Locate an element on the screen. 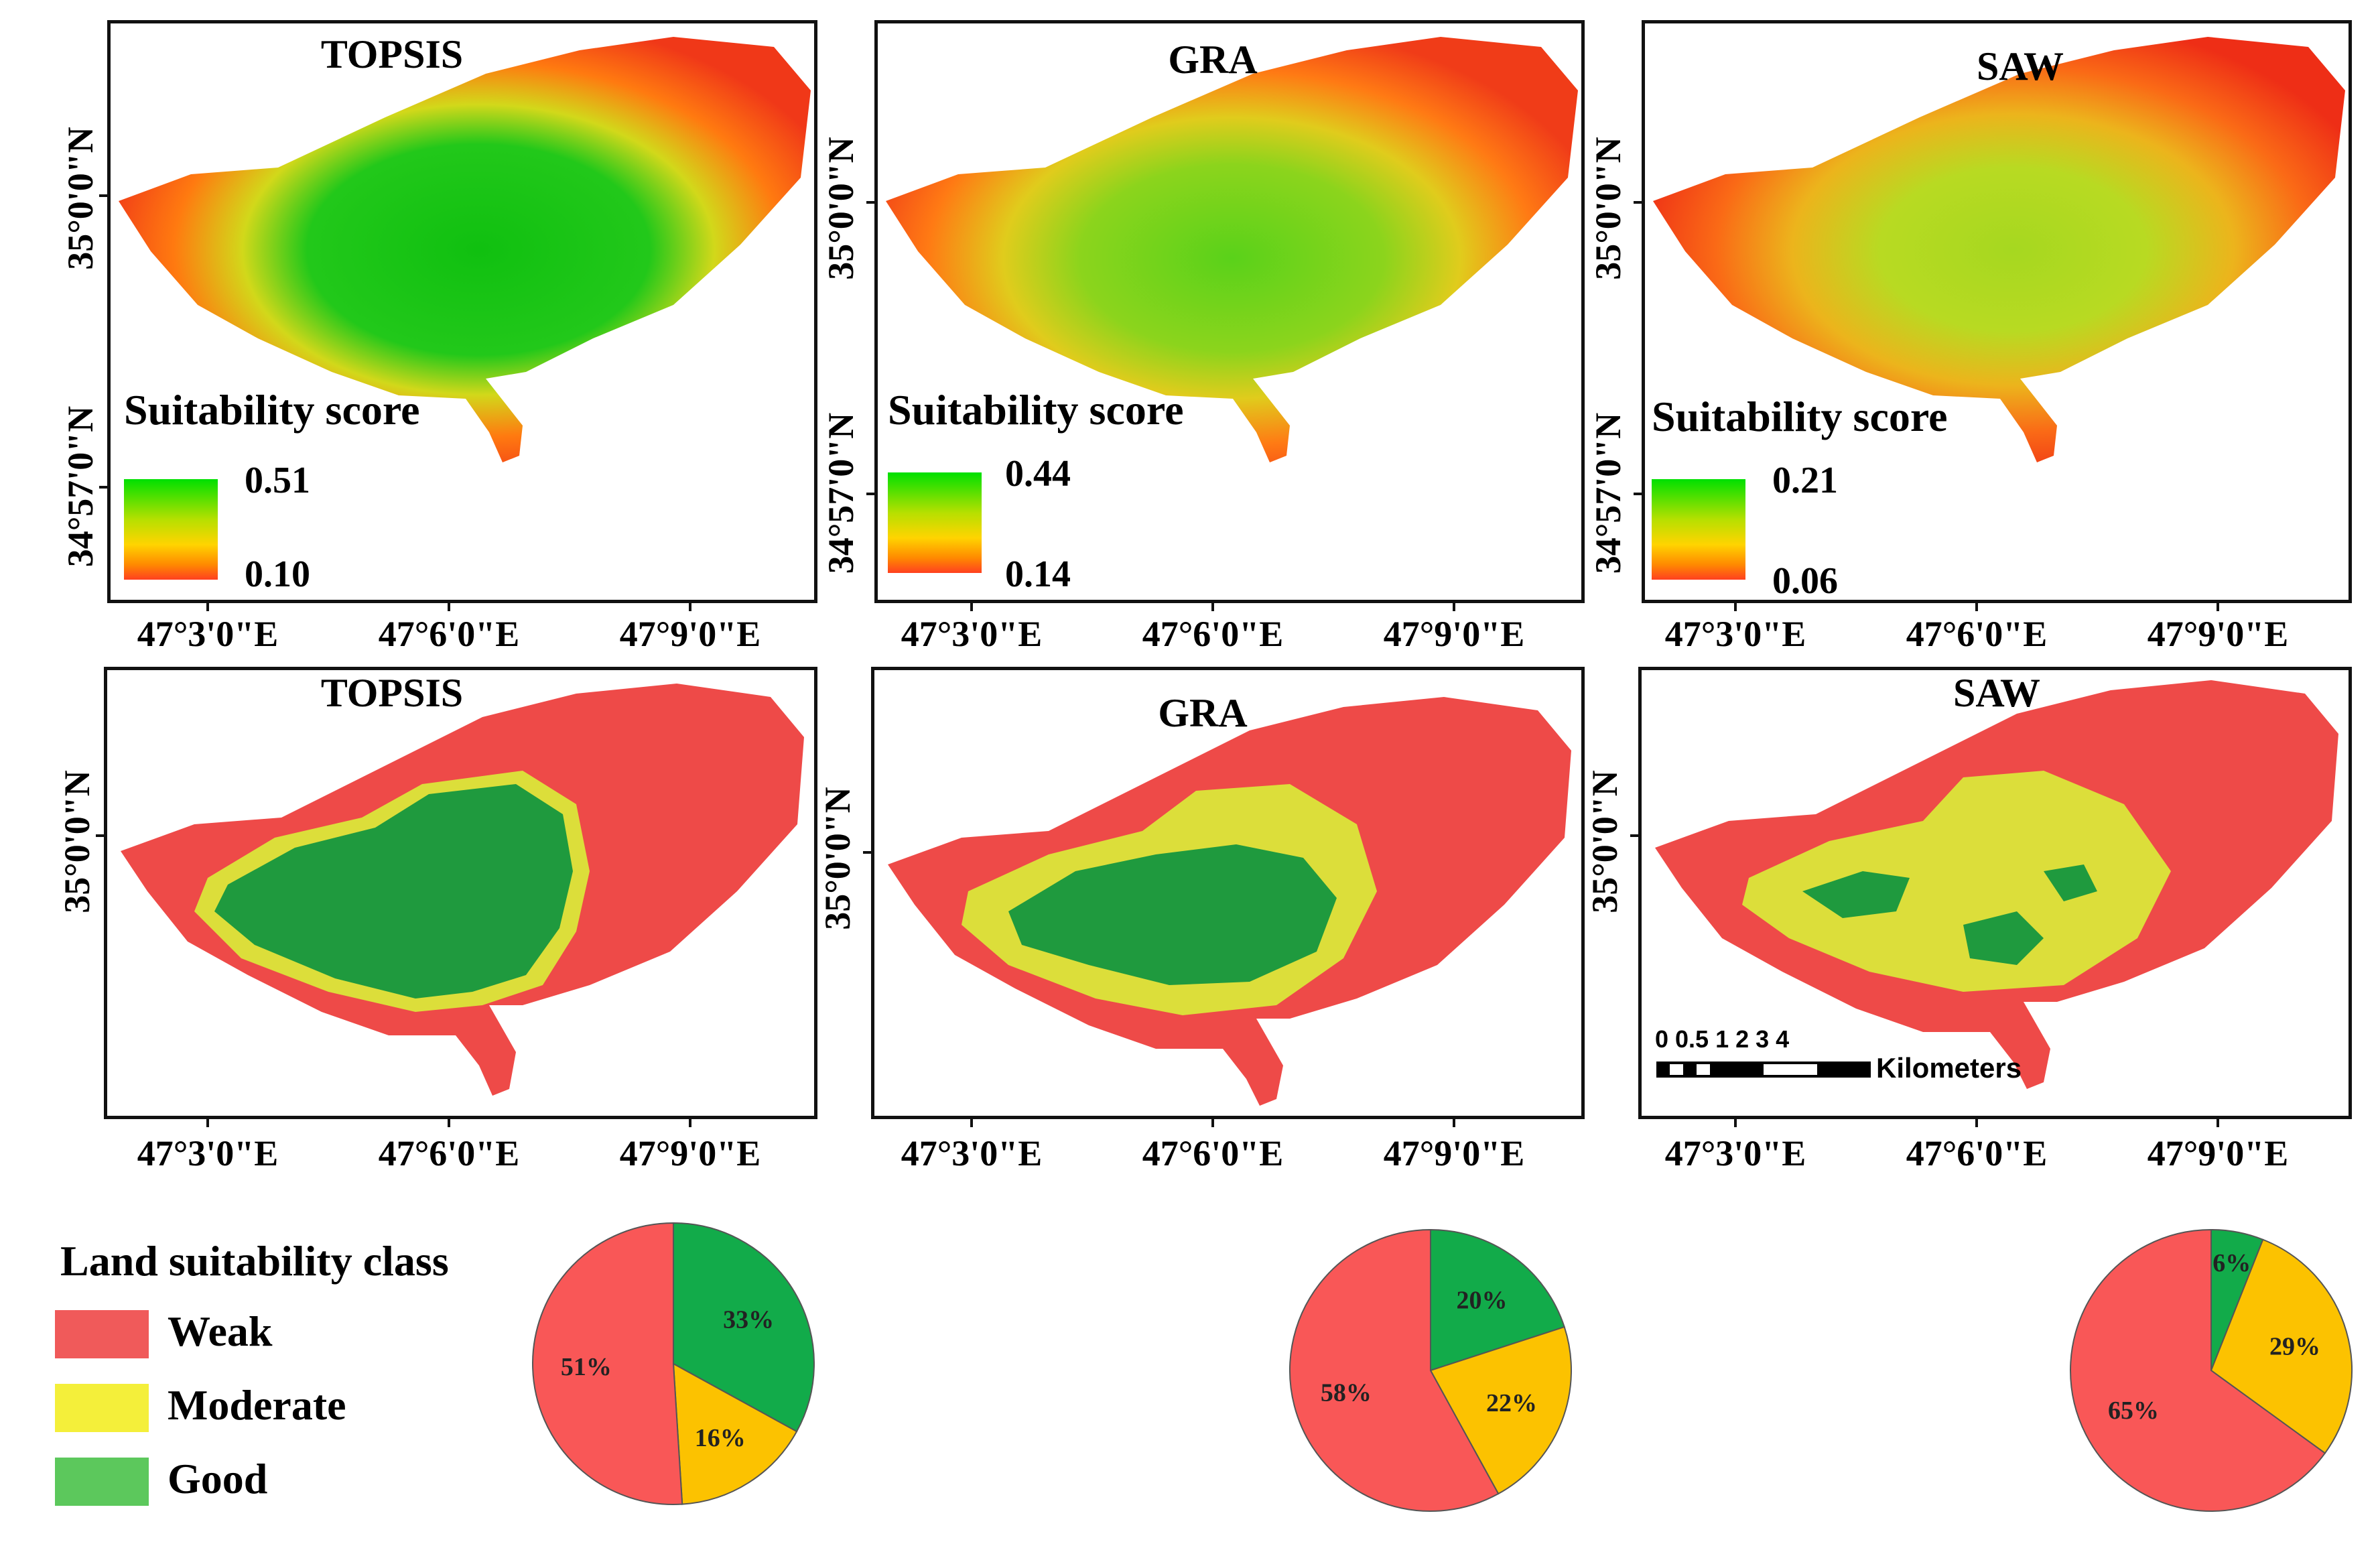 This screenshot has height=1544, width=2380. class-surface-saw is located at coordinates (1996, 884).